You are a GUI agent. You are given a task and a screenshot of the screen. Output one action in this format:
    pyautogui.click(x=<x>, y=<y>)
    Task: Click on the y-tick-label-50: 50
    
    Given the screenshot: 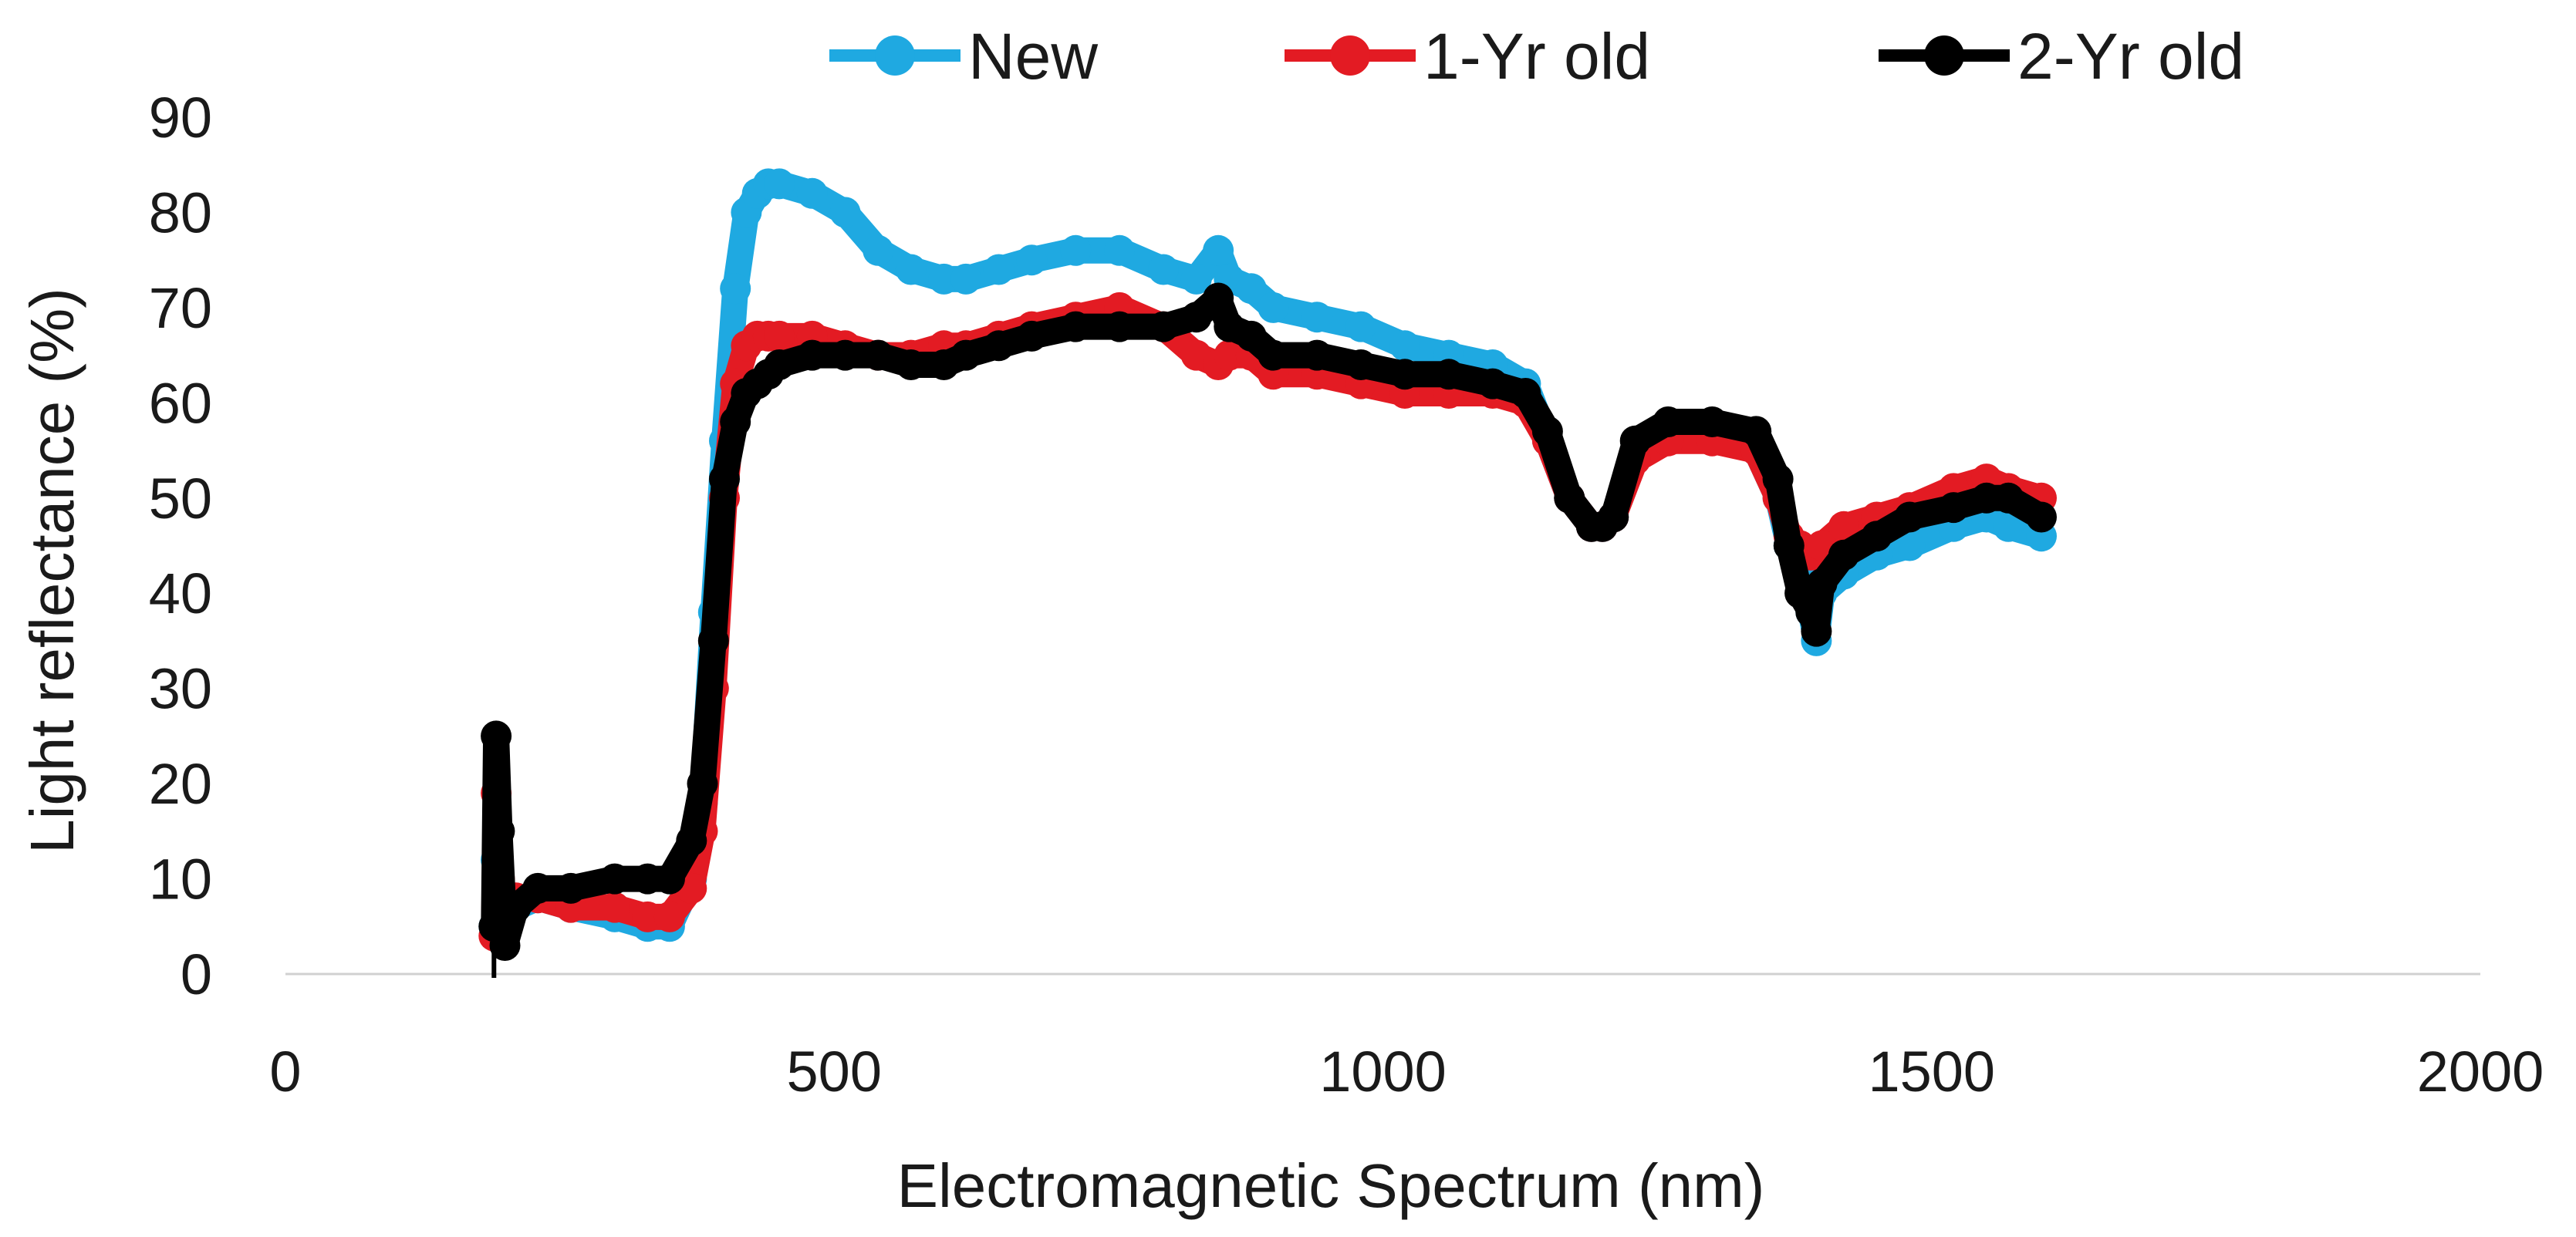 What is the action you would take?
    pyautogui.click(x=180, y=499)
    